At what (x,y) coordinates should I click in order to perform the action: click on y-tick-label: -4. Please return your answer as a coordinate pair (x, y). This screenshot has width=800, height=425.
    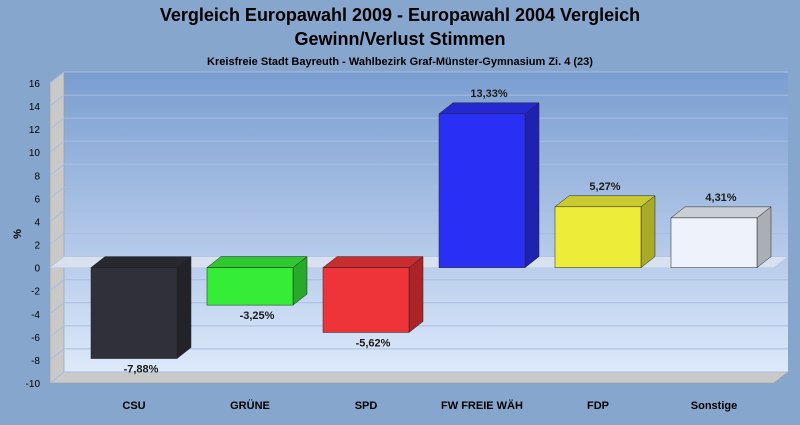
    Looking at the image, I should click on (35, 315).